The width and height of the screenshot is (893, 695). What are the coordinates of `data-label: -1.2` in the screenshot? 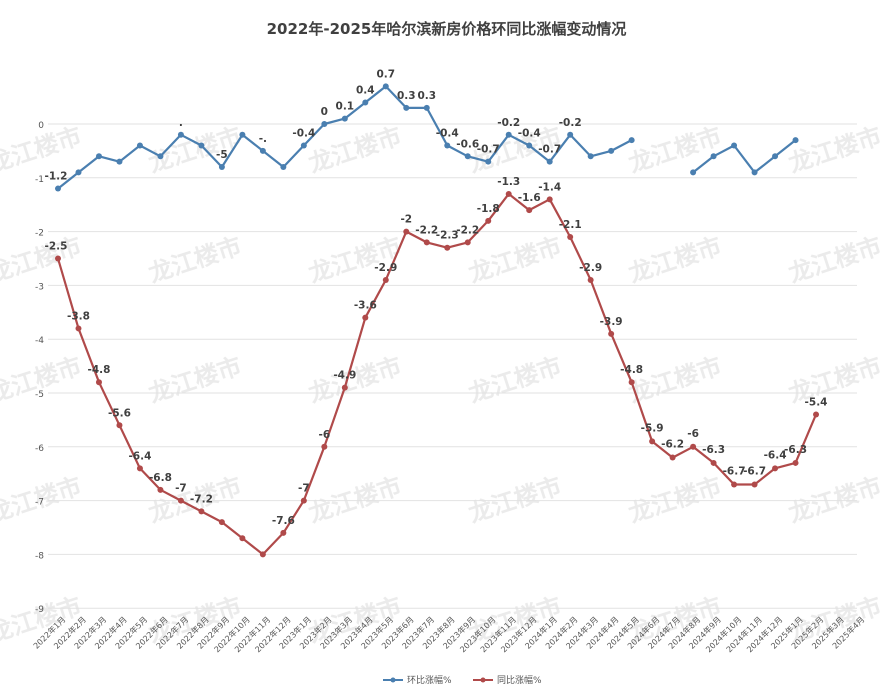 It's located at (56, 177).